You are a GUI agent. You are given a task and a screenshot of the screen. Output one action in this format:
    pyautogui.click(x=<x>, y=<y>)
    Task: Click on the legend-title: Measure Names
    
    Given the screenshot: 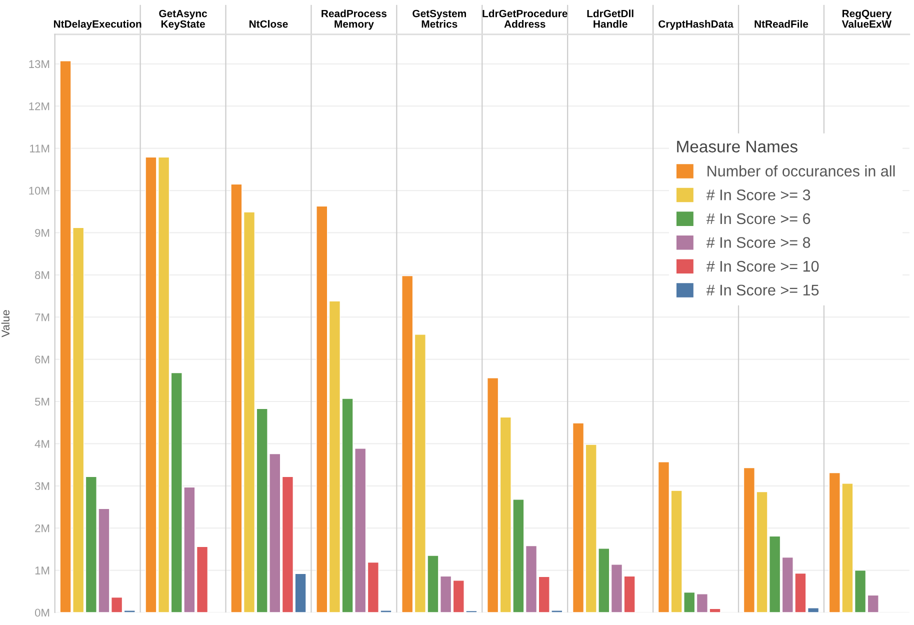 What is the action you would take?
    pyautogui.click(x=737, y=146)
    